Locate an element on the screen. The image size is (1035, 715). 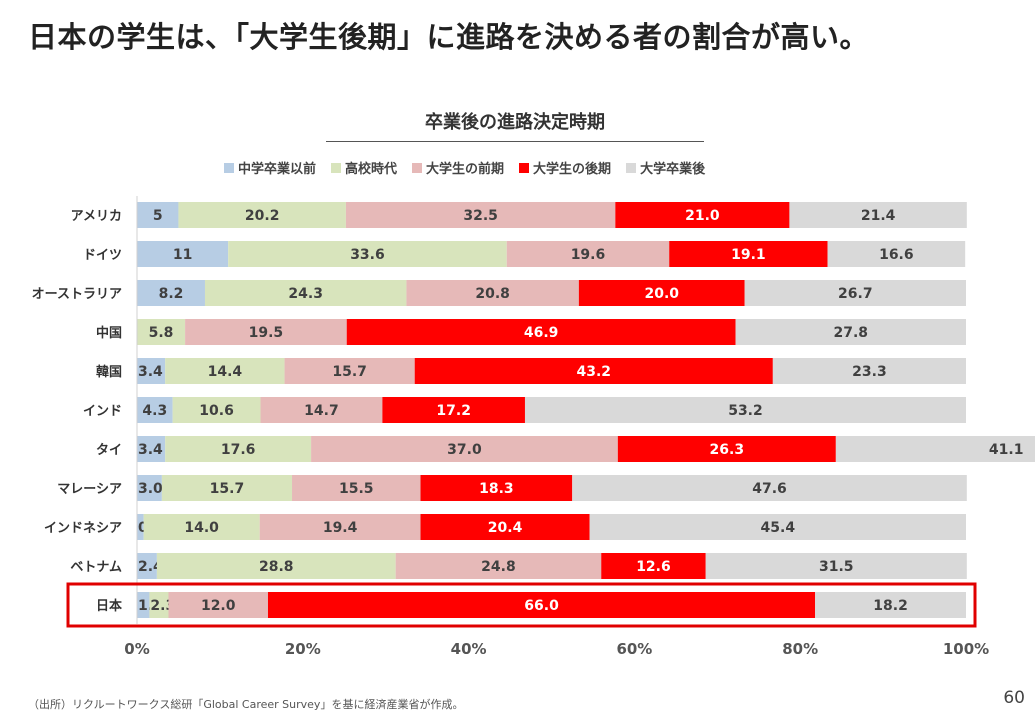
data-label-cat5-s3: 17.2 is located at coordinates (453, 411).